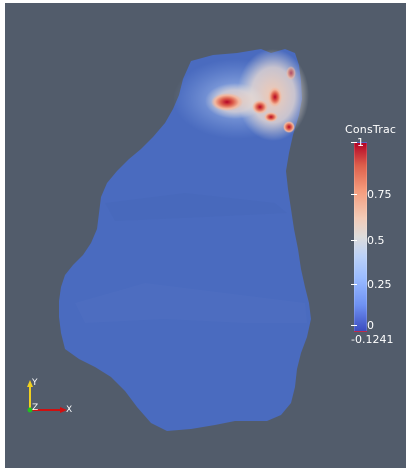 This screenshot has width=411, height=471. What do you see at coordinates (379, 194) in the screenshot?
I see `scalar-bar-tick-label: 0.75` at bounding box center [379, 194].